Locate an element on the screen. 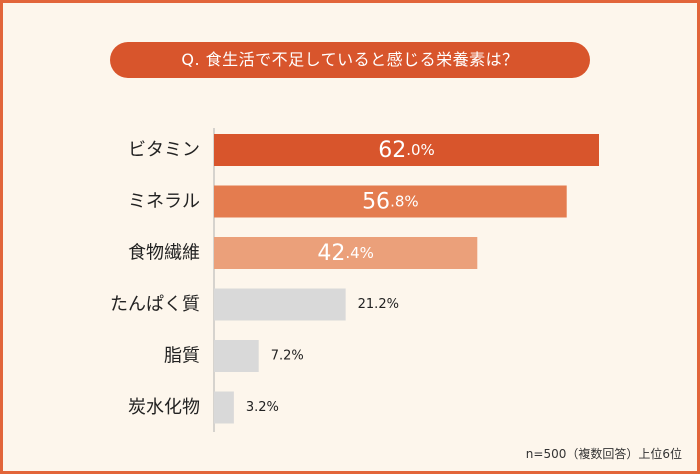  category-label: 炭水化物 is located at coordinates (164, 407).